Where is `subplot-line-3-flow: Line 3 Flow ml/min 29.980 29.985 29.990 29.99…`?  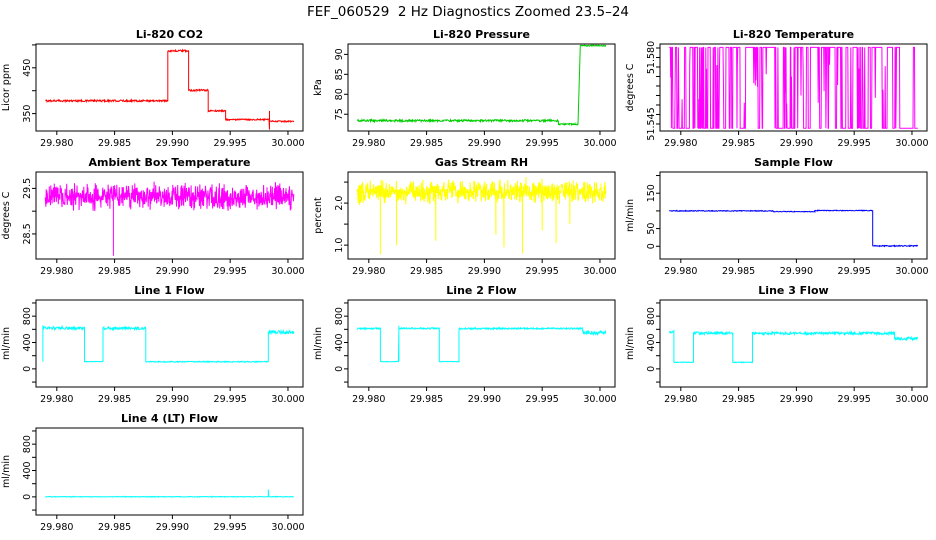 subplot-line-3-flow: Line 3 Flow ml/min 29.980 29.985 29.990 29.99… is located at coordinates (780, 348).